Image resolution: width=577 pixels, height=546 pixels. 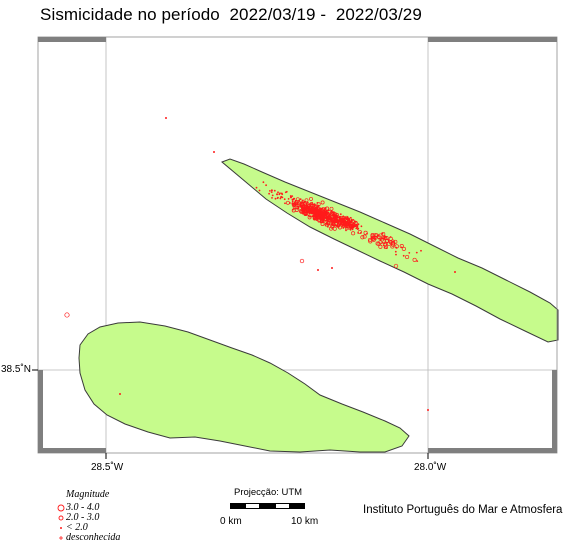 What do you see at coordinates (16, 369) in the screenshot?
I see `lat-label-38-5n: 38.5˚N` at bounding box center [16, 369].